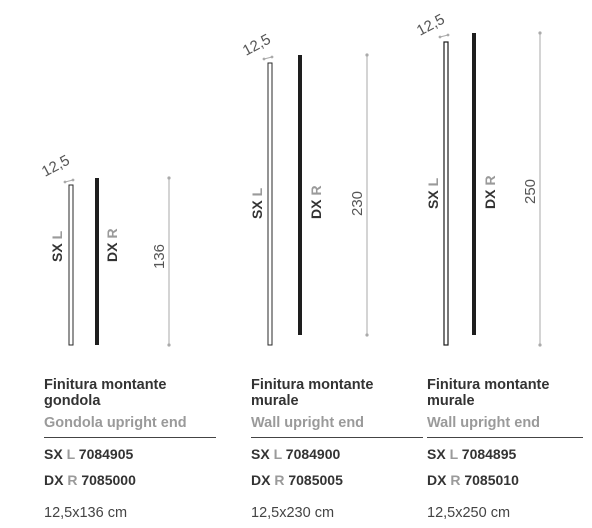 The height and width of the screenshot is (528, 592). I want to click on code-right: DX R 7085000, so click(90, 480).